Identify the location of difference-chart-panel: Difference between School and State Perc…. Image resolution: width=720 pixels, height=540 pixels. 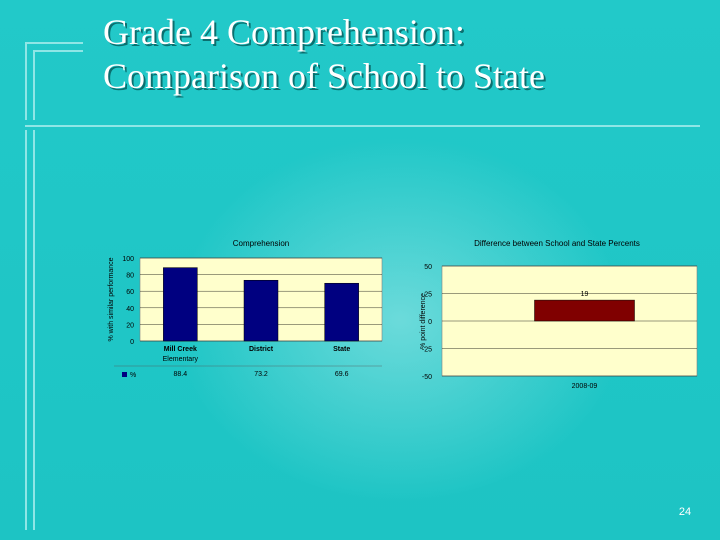
(559, 316).